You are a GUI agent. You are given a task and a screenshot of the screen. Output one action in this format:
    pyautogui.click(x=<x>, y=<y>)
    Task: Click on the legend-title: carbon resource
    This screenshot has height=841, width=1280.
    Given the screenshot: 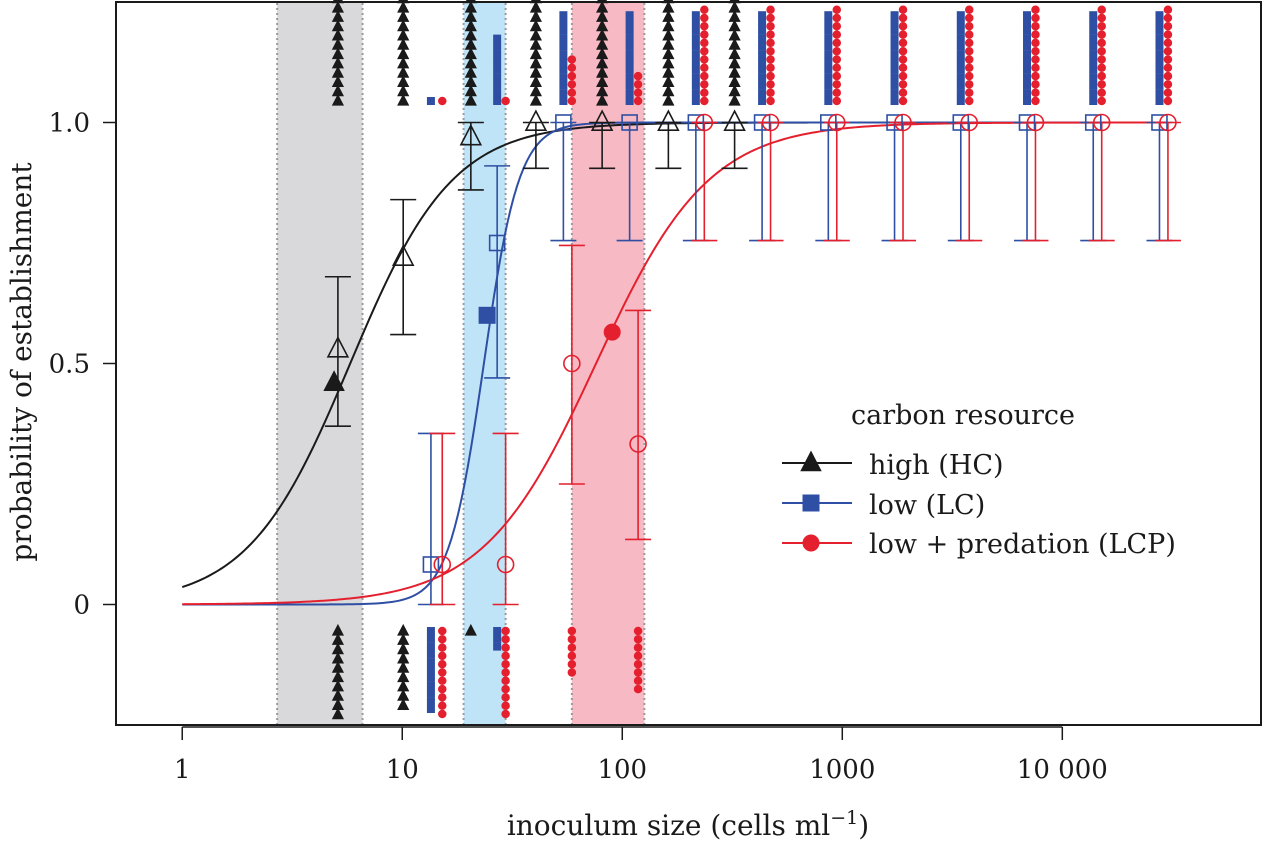 What is the action you would take?
    pyautogui.click(x=963, y=415)
    